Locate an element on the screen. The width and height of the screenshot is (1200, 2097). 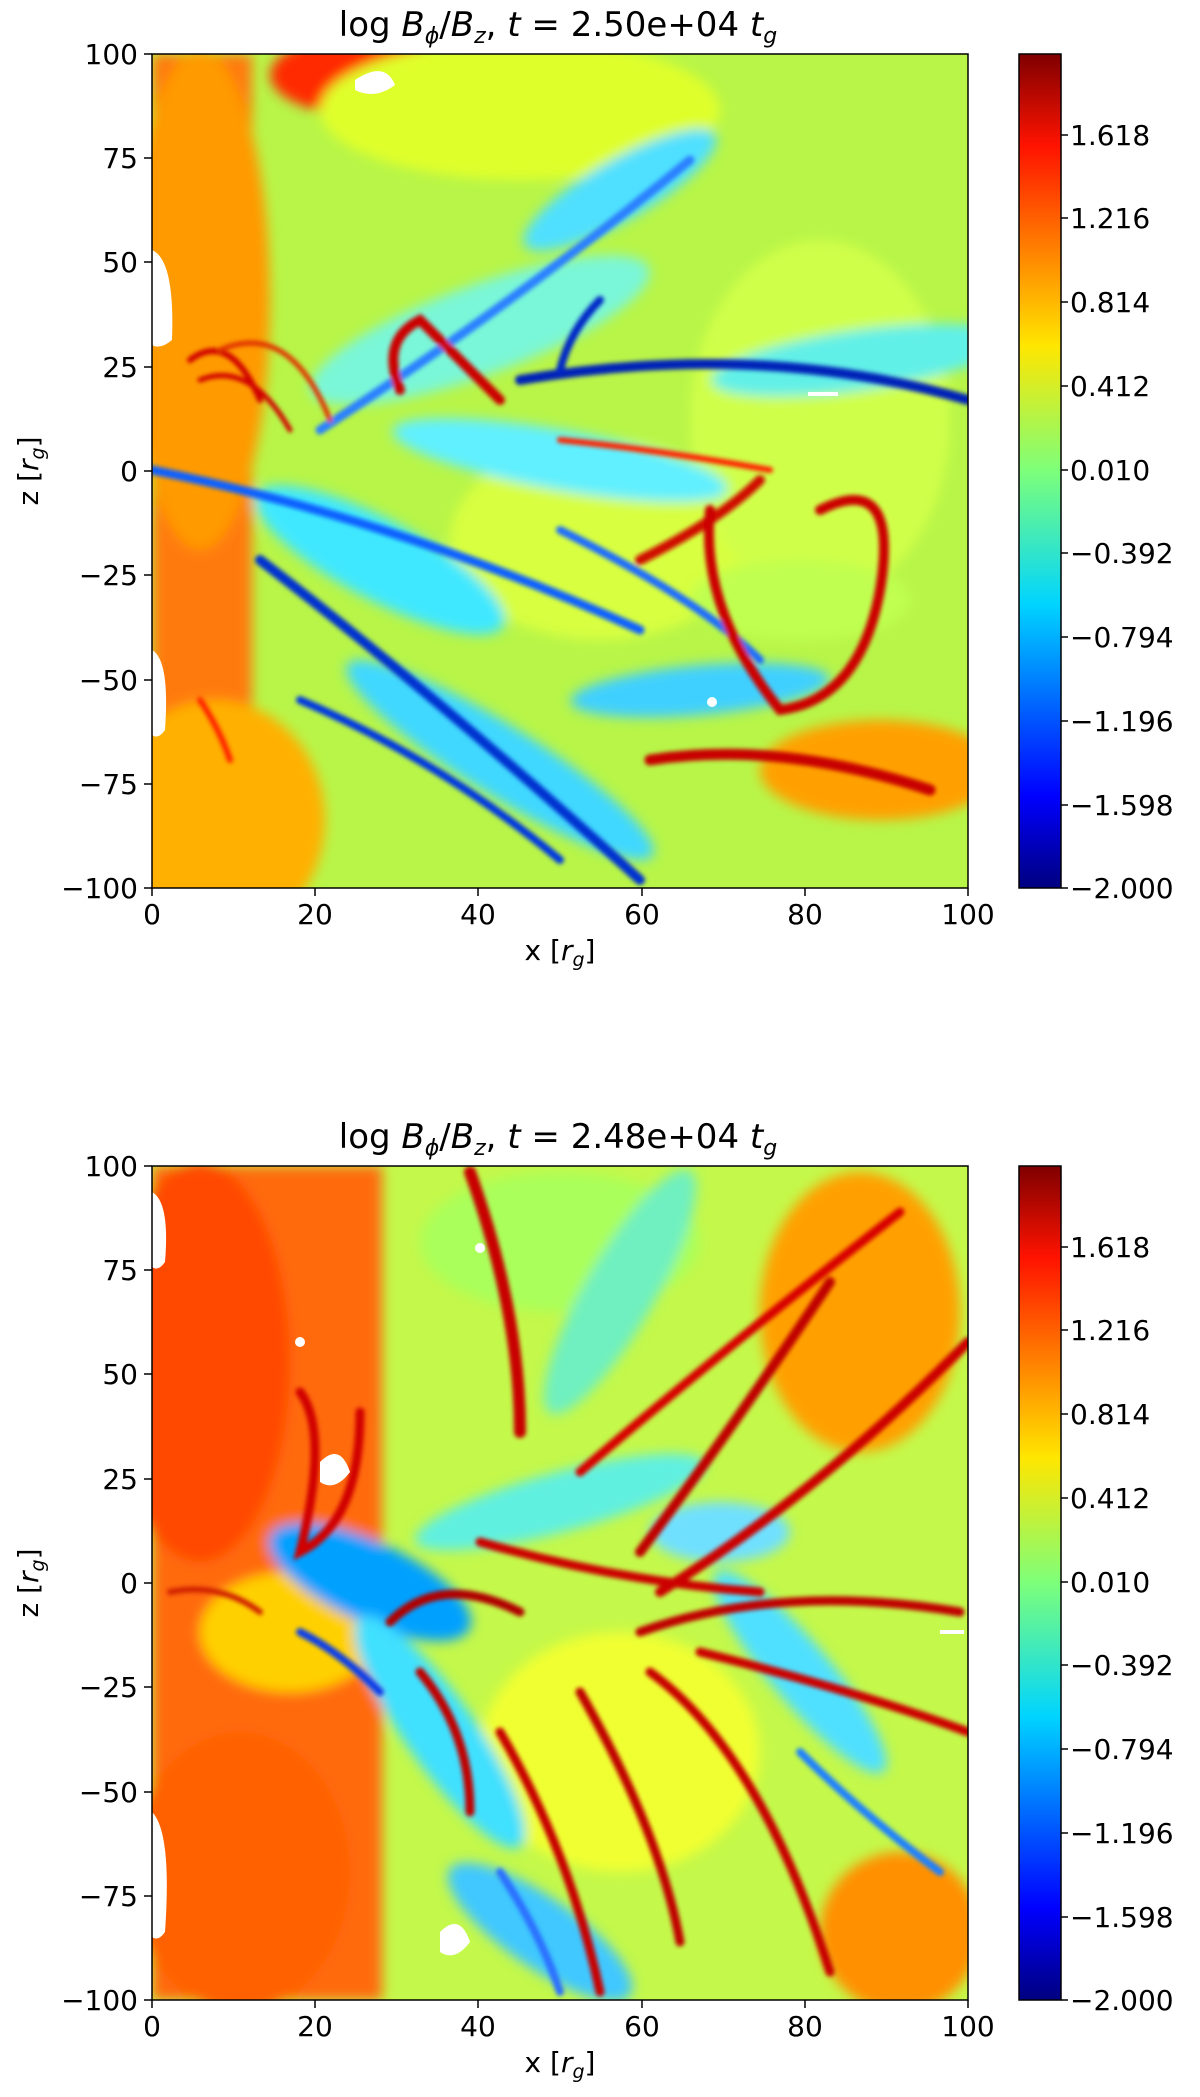
chart-title: log Bϕ/Bz, t = 2.48e+04 tg is located at coordinates (558, 1139).